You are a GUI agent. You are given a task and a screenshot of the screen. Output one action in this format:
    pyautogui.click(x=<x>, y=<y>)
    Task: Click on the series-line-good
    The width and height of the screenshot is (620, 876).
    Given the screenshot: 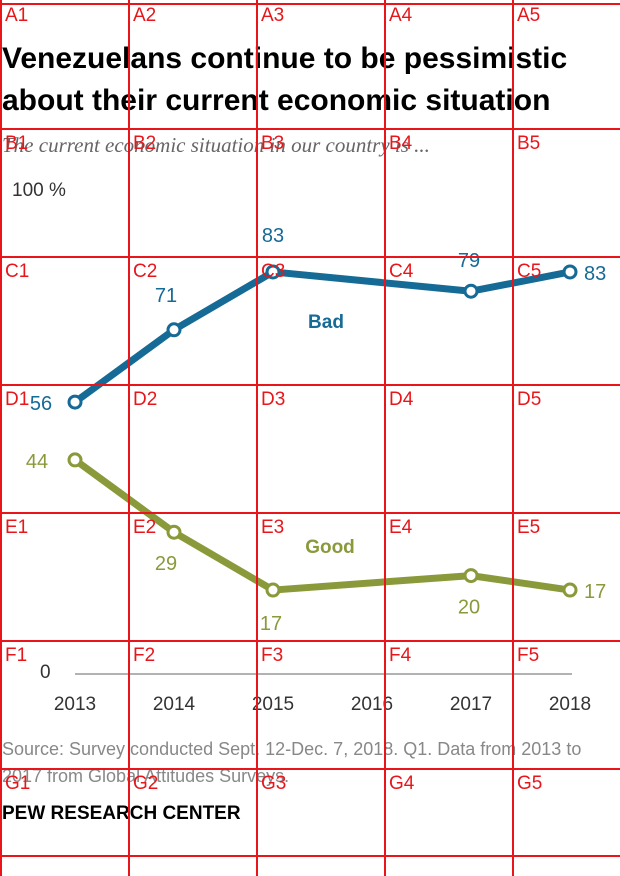 What is the action you would take?
    pyautogui.click(x=322, y=525)
    